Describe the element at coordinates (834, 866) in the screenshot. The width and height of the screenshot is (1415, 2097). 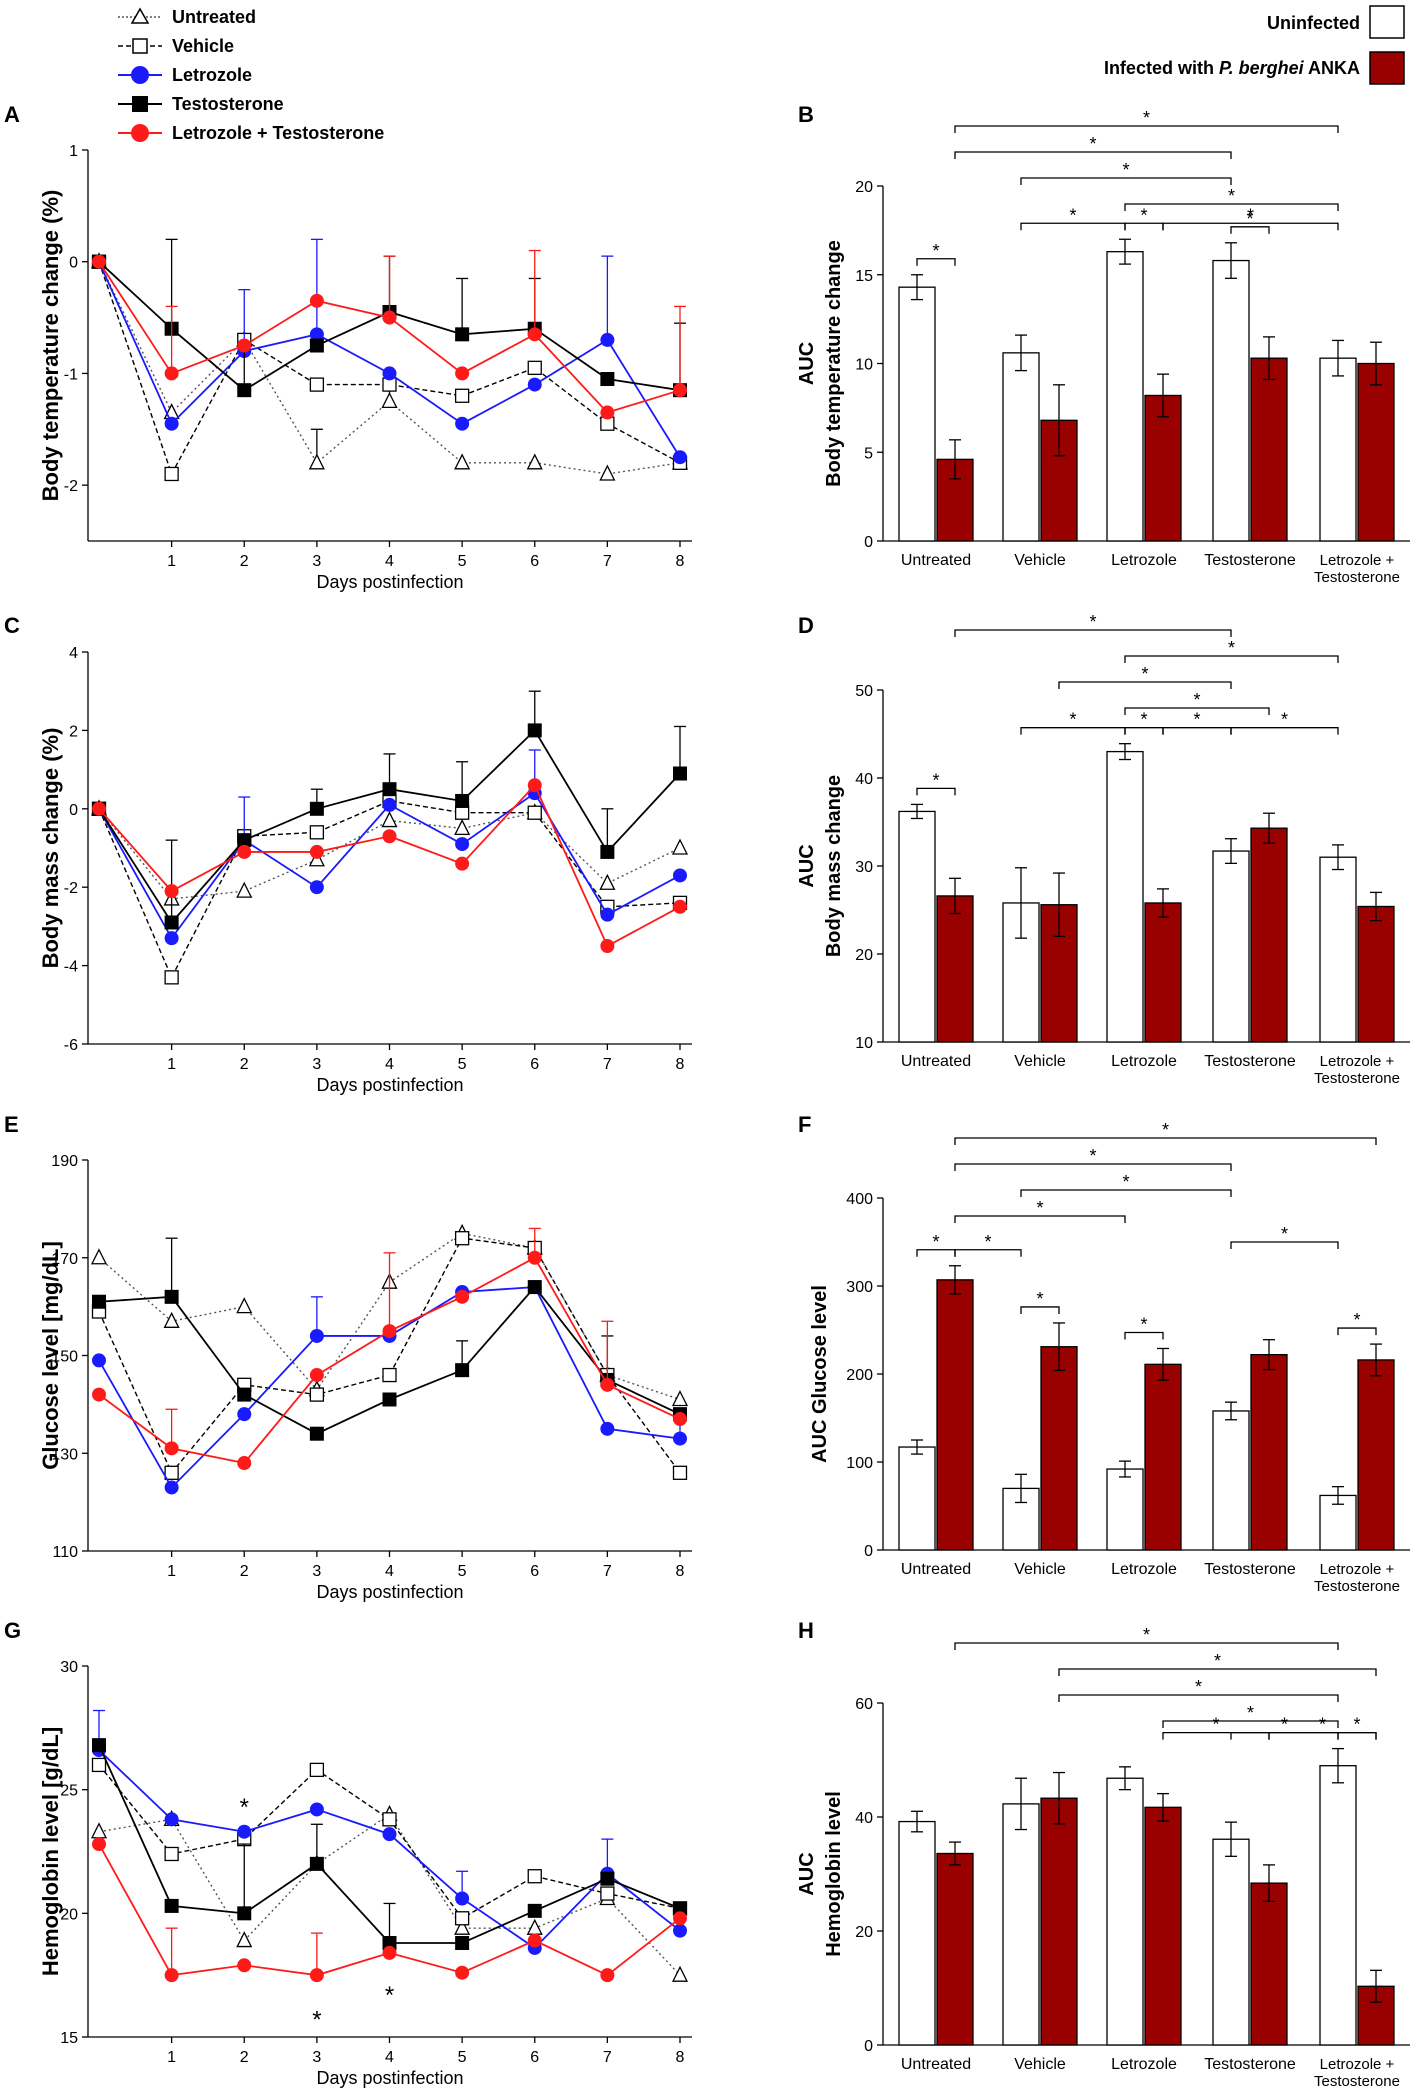
I see `y-axis-title: Body mass change` at that location.